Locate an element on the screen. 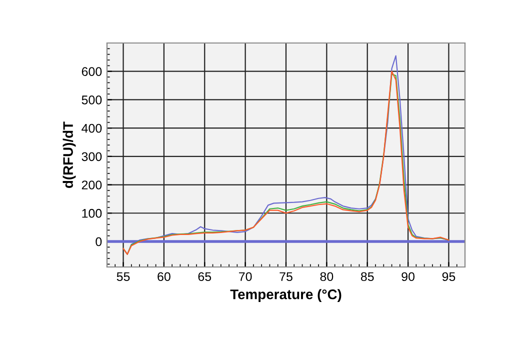 The image size is (520, 350). y-tick-label: 600 is located at coordinates (92, 71).